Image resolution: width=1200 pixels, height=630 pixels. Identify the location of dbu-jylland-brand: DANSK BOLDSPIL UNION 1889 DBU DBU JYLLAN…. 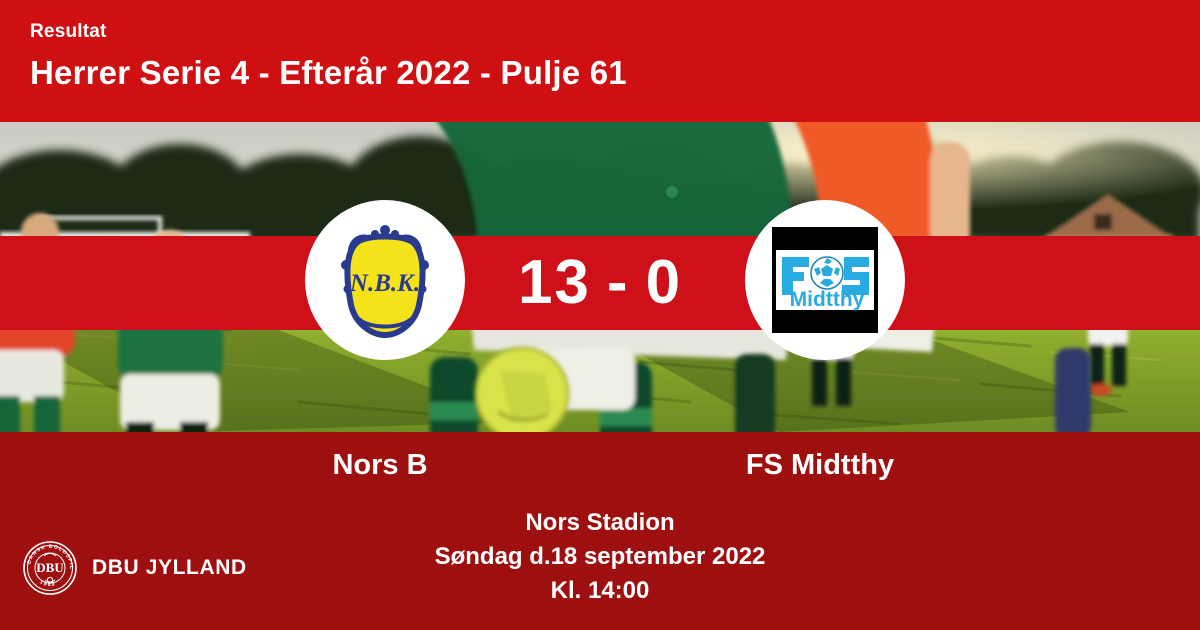
(134, 568).